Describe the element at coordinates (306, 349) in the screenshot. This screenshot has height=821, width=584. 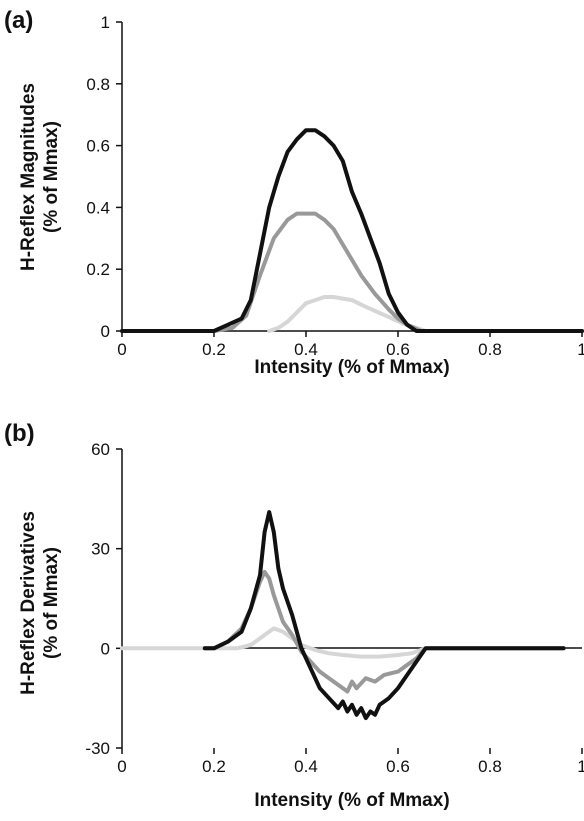
I see `panel-a-xtick-label: 0.4` at that location.